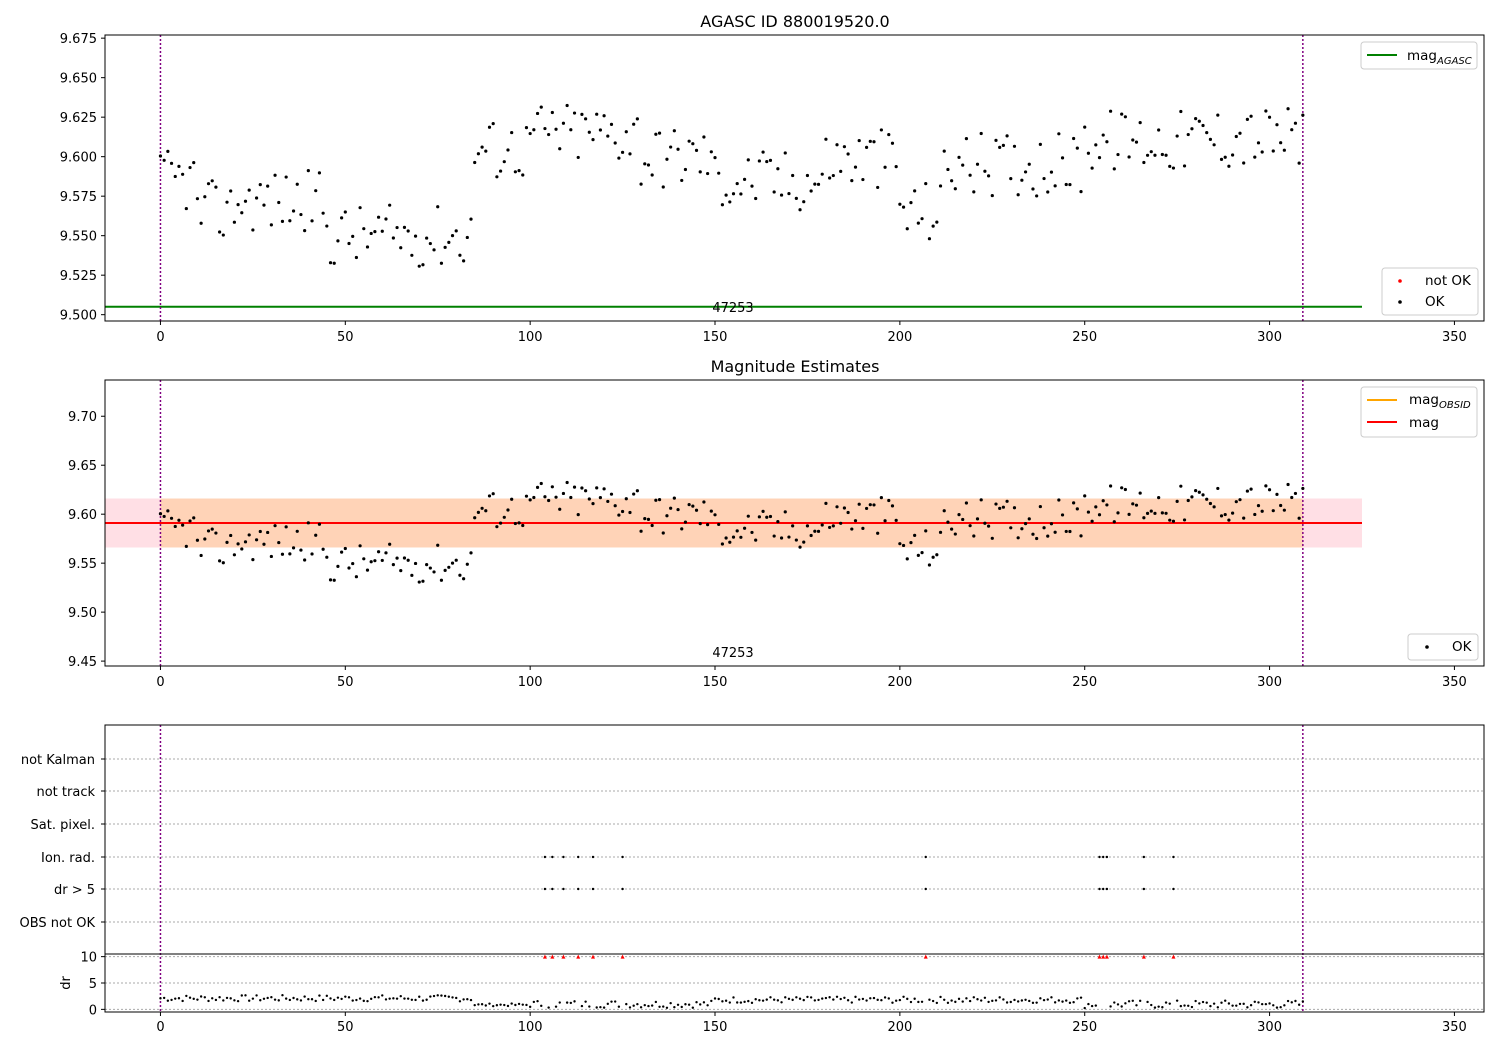 This screenshot has height=1050, width=1500. What do you see at coordinates (899, 1027) in the screenshot?
I see `p3-xtick-label: 200` at bounding box center [899, 1027].